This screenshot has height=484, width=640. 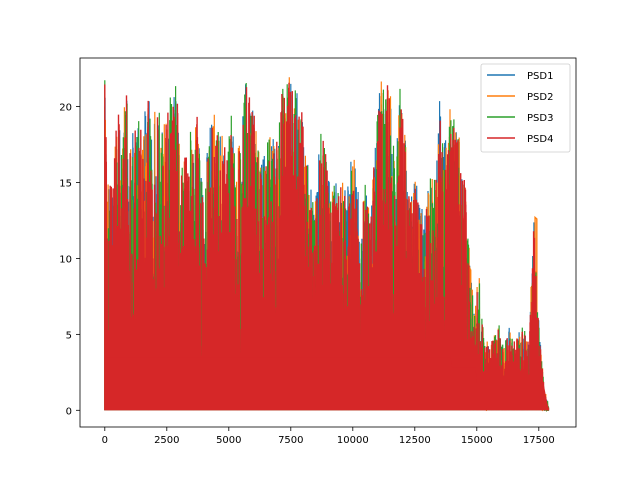 I want to click on x-tick-label: 10000, so click(x=353, y=440).